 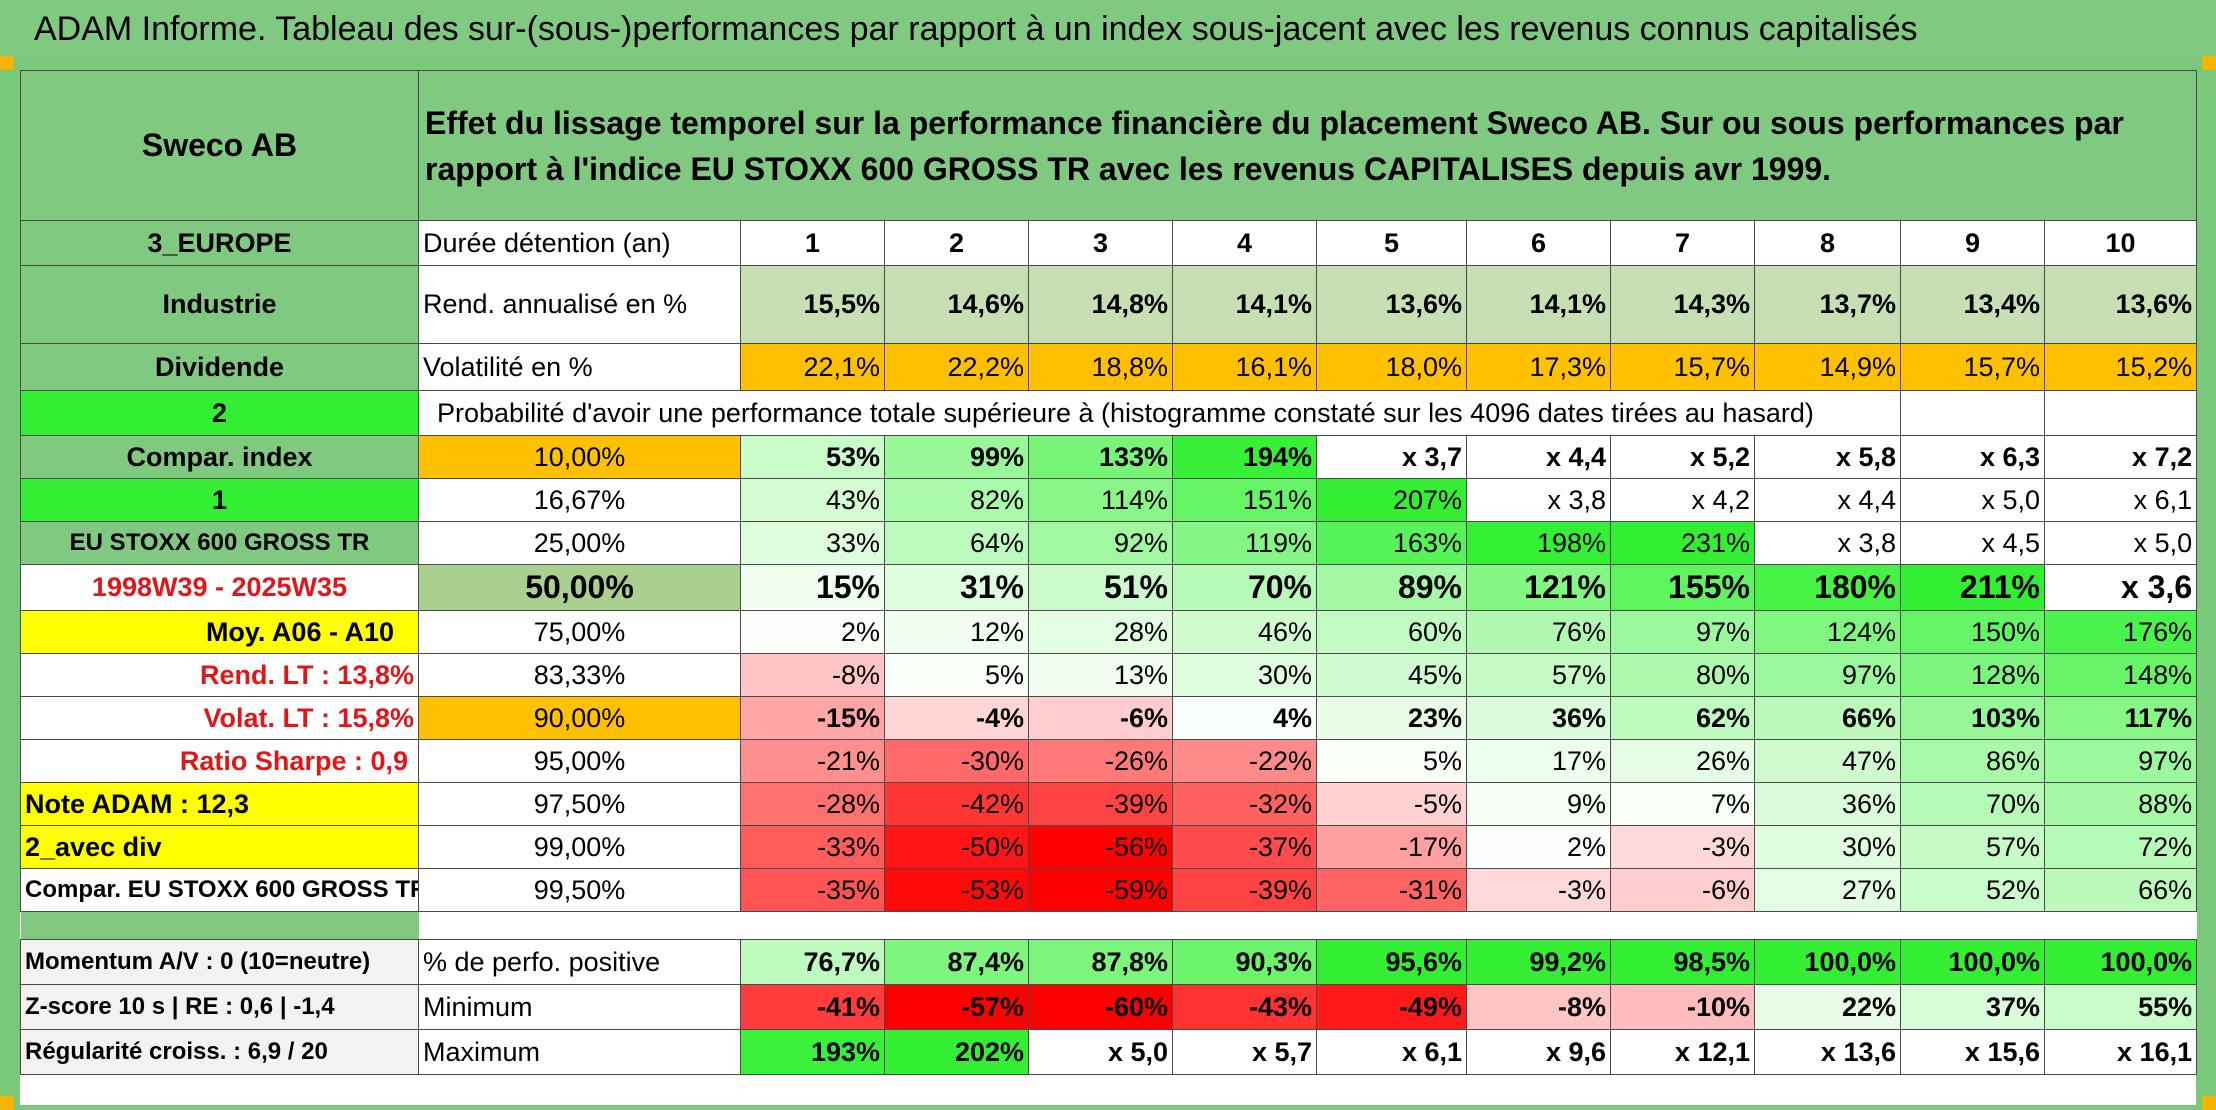 What do you see at coordinates (956, 543) in the screenshot?
I see `prob-value: 64%` at bounding box center [956, 543].